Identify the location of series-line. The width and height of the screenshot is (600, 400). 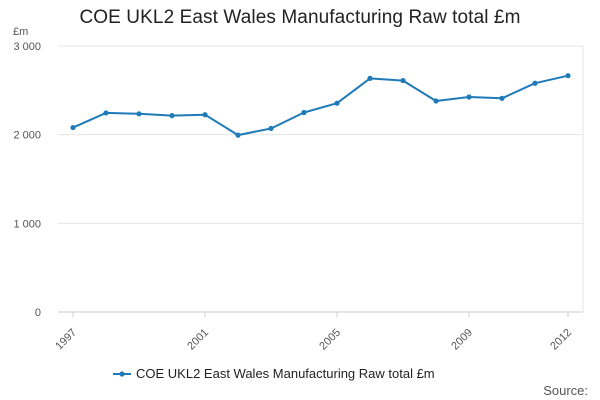
(320, 105).